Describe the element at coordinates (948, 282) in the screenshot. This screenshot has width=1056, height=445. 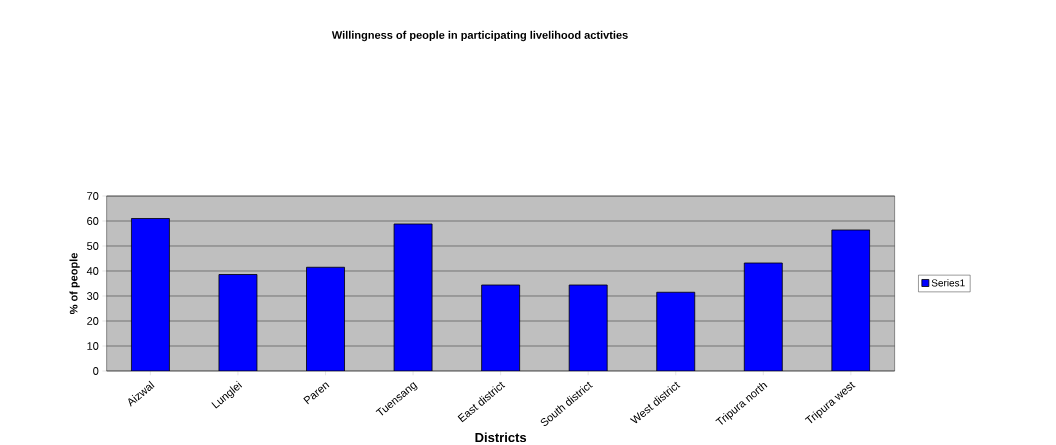
I see `legend-label: Series1` at that location.